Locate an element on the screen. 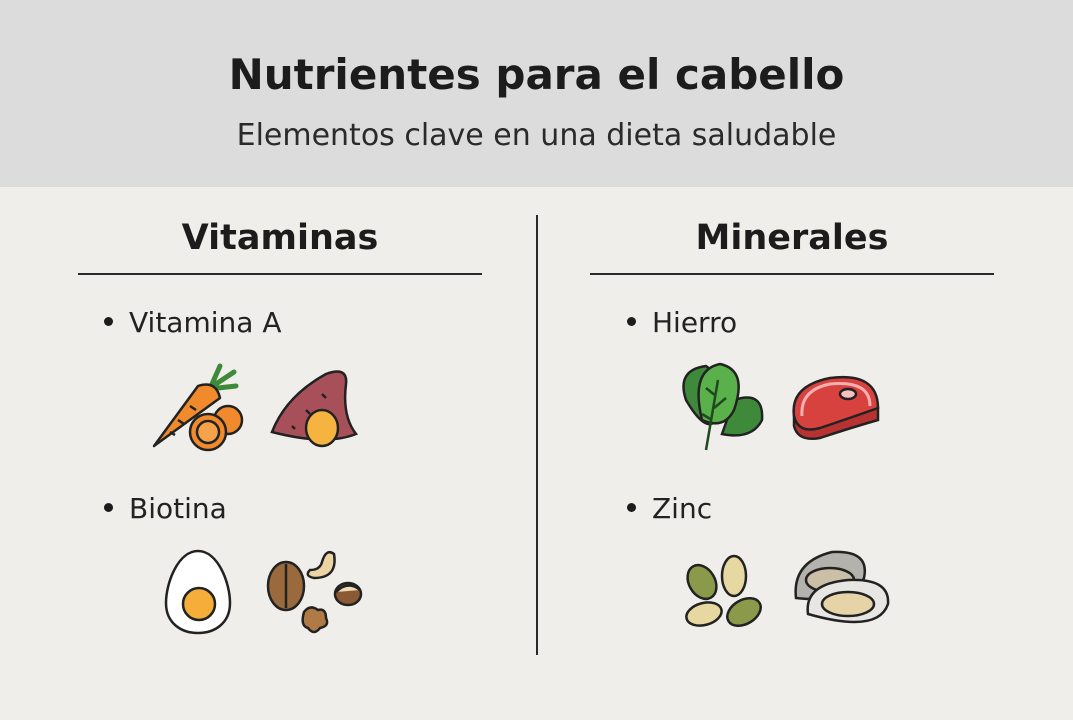 This screenshot has width=1073, height=720. item-label: Biotina is located at coordinates (178, 508).